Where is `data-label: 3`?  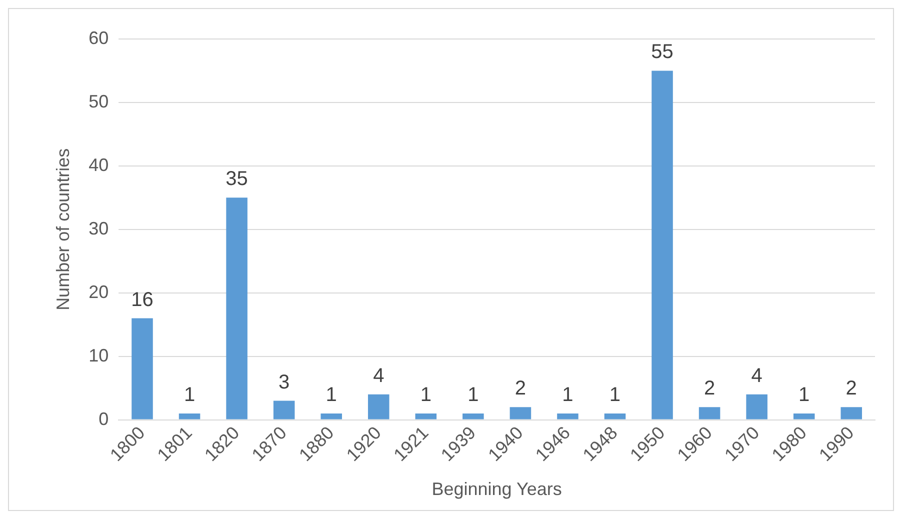
data-label: 3 is located at coordinates (284, 382).